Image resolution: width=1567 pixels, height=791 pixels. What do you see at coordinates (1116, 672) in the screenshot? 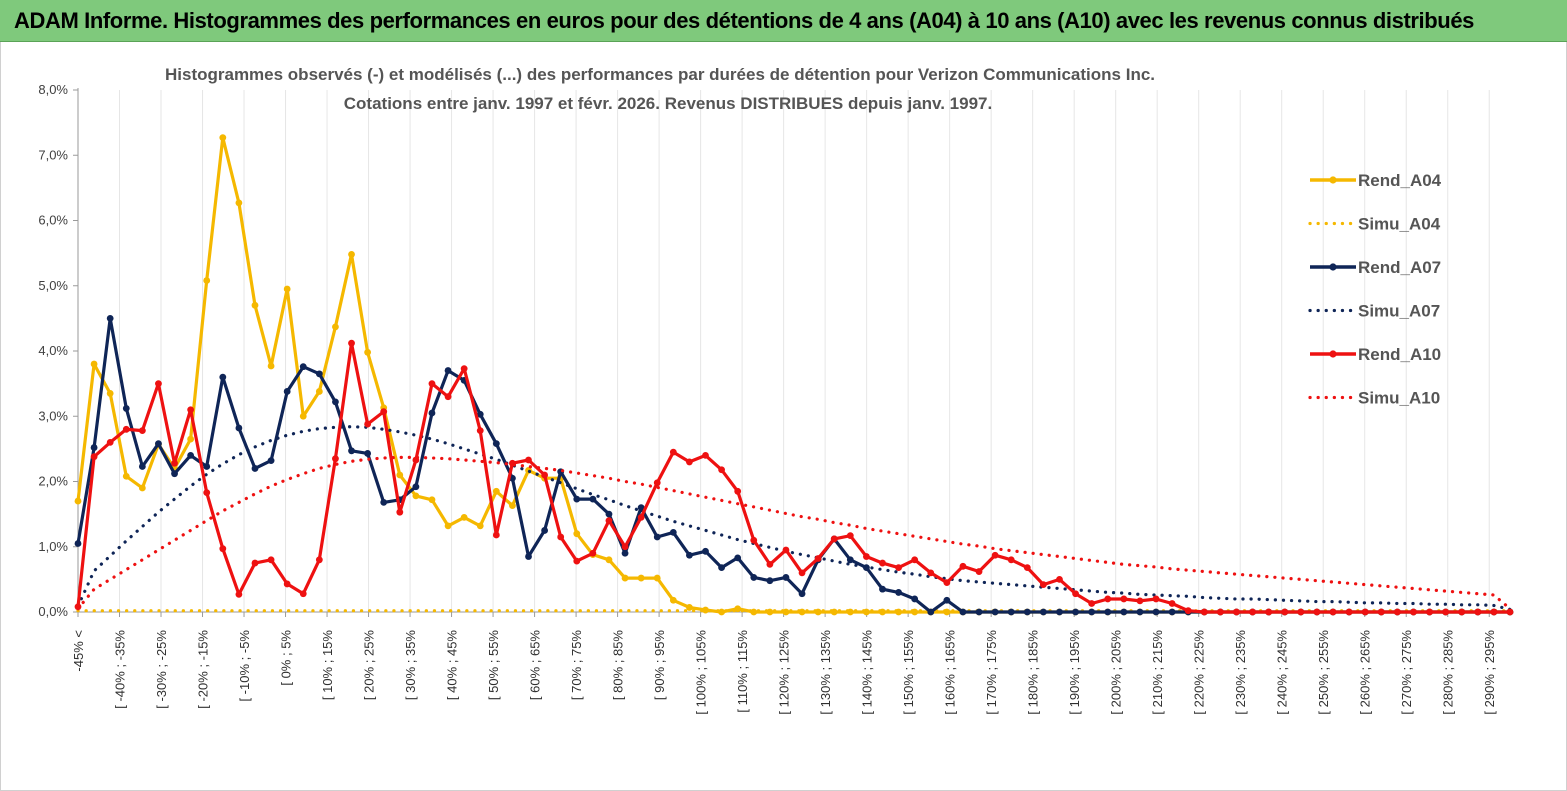
I see `x-tick-label: [ 200% ; 205%` at bounding box center [1116, 672].